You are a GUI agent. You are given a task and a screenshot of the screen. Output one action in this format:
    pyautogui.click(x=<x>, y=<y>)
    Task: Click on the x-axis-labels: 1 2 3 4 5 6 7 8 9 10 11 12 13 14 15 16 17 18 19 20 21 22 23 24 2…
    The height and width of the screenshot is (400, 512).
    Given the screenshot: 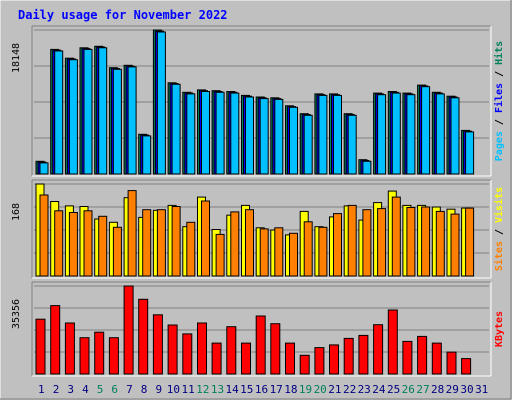 What is the action you would take?
    pyautogui.click(x=263, y=389)
    